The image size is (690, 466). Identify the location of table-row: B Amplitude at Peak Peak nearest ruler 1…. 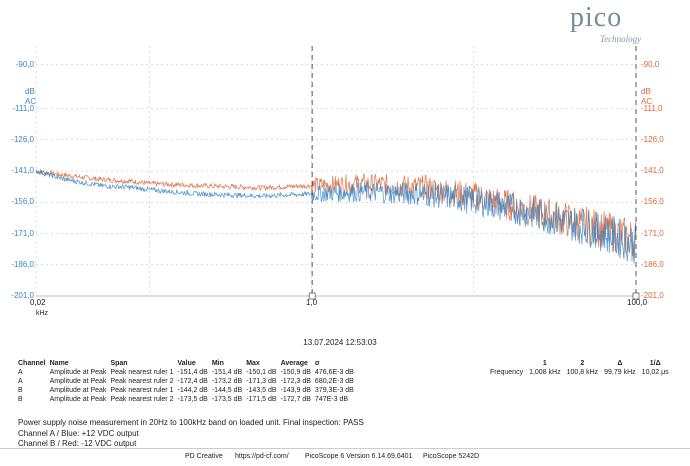
(188, 390).